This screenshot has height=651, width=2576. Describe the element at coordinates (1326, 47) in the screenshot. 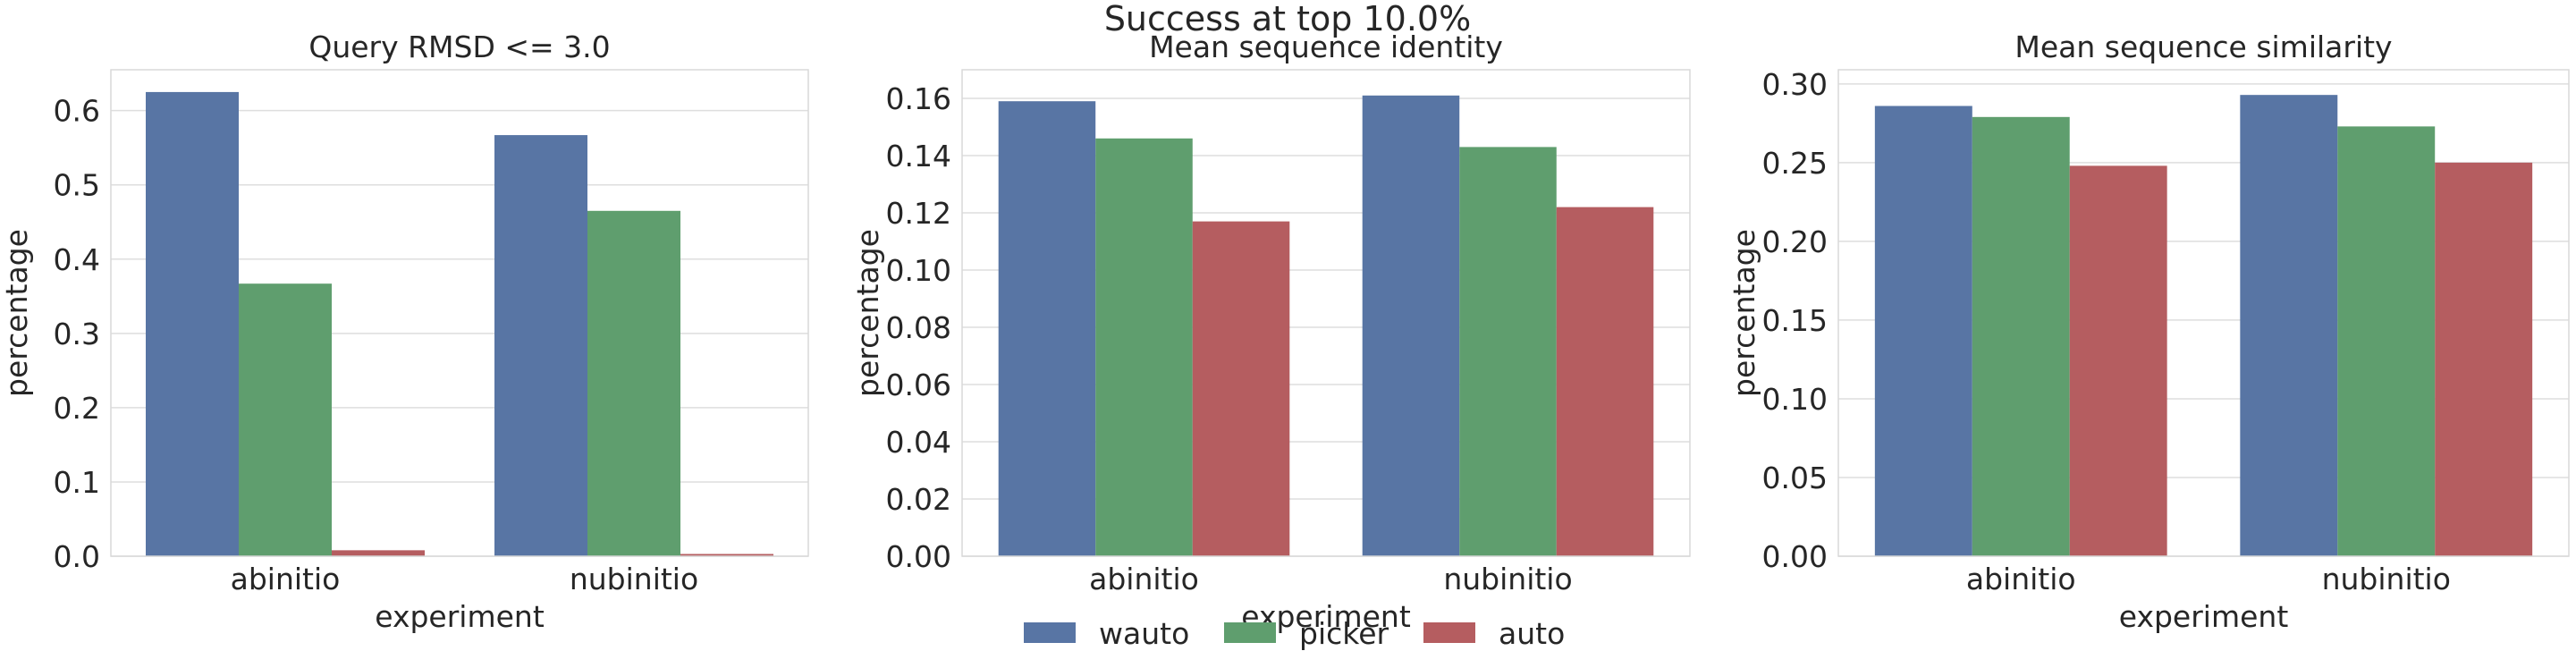

I see `panel-title: Mean sequence identity` at that location.